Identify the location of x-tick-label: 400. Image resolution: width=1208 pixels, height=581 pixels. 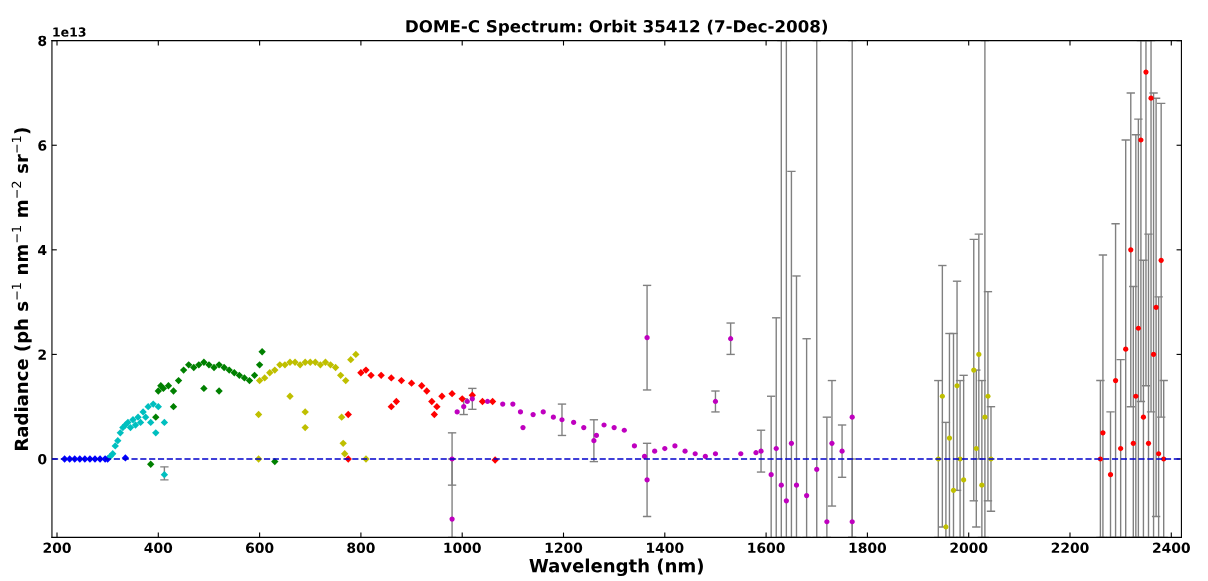
(158, 548).